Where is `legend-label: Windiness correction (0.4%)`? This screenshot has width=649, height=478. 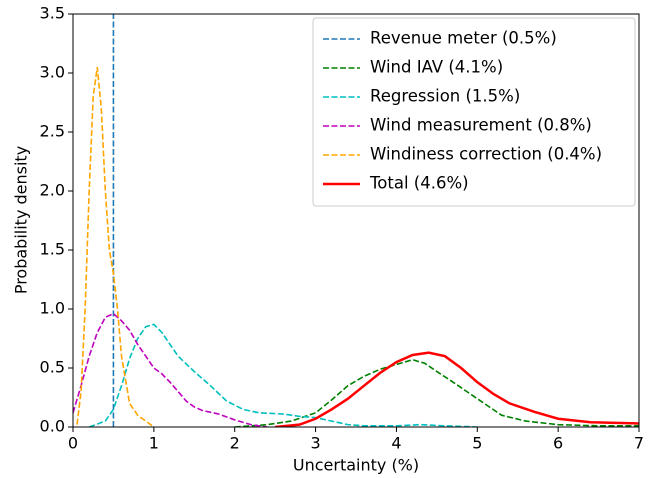
legend-label: Windiness correction (0.4%) is located at coordinates (486, 154).